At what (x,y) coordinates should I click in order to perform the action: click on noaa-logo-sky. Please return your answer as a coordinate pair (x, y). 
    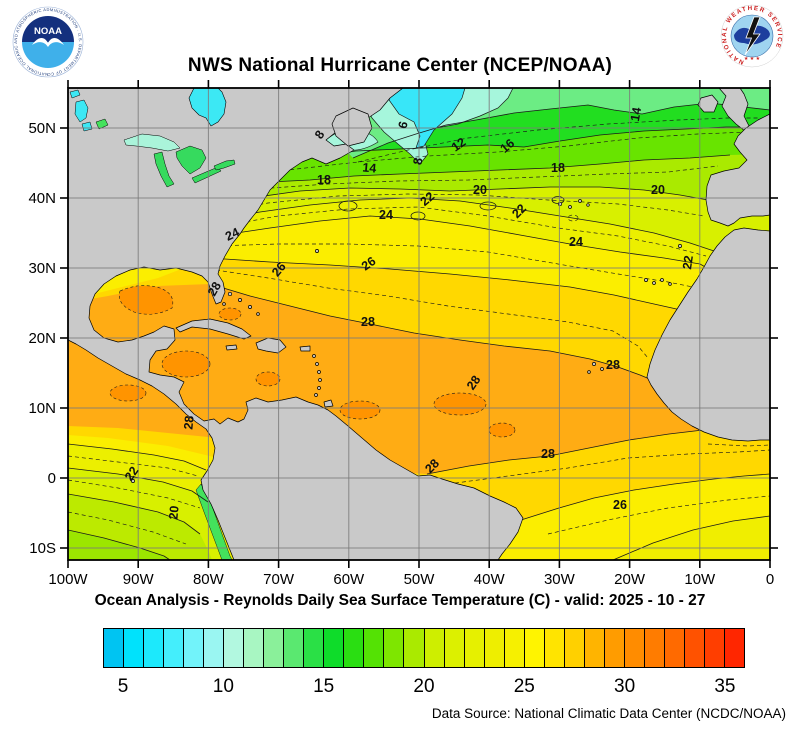
    Looking at the image, I should click on (48, 29).